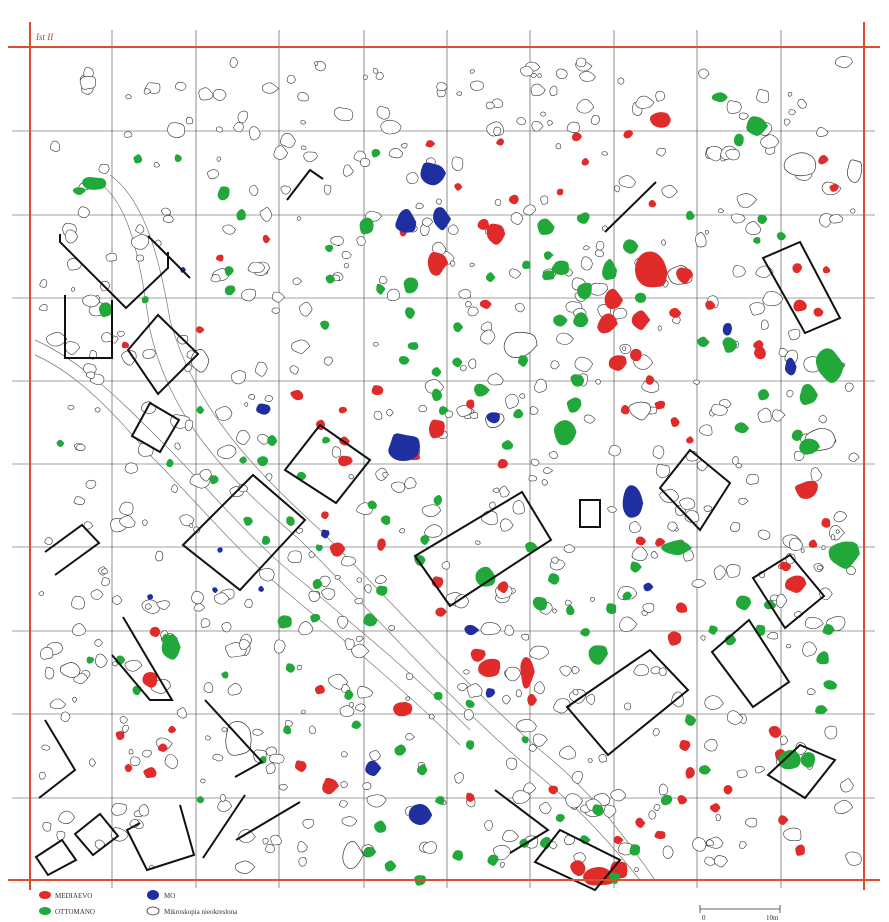  What do you see at coordinates (45, 895) in the screenshot?
I see `legend-swatch-red` at bounding box center [45, 895].